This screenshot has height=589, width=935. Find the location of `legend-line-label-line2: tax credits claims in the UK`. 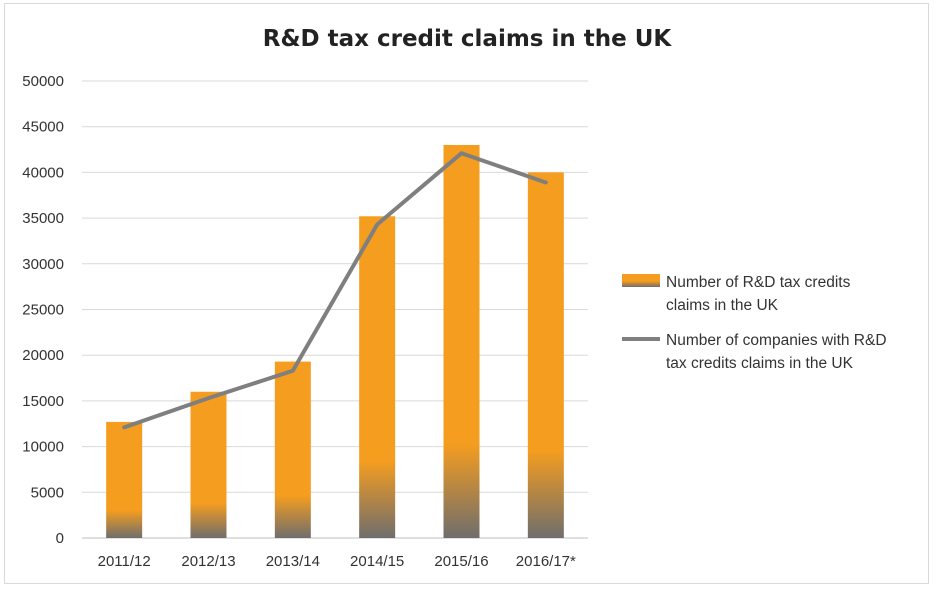

legend-line-label-line2: tax credits claims in the UK is located at coordinates (760, 363).